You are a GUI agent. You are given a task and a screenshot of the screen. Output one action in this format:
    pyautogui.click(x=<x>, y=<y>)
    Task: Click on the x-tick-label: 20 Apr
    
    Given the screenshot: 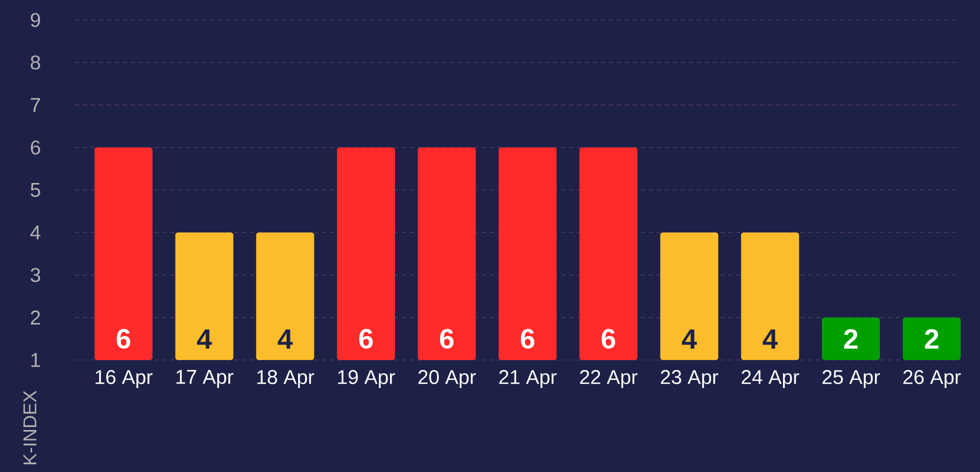 What is the action you would take?
    pyautogui.click(x=447, y=379)
    